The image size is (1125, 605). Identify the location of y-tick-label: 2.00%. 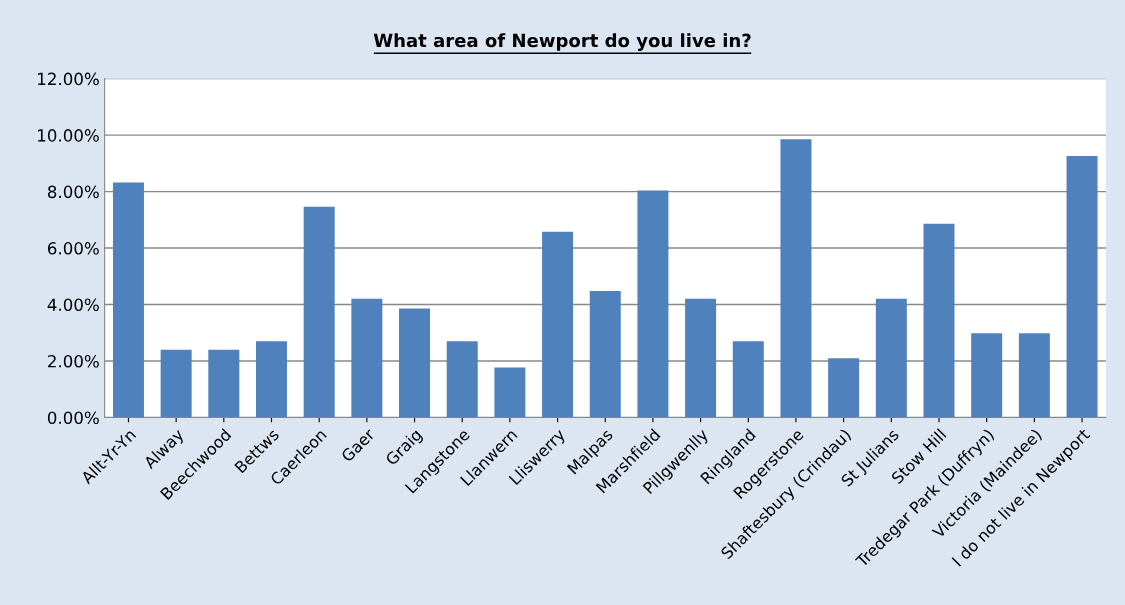
(73, 361).